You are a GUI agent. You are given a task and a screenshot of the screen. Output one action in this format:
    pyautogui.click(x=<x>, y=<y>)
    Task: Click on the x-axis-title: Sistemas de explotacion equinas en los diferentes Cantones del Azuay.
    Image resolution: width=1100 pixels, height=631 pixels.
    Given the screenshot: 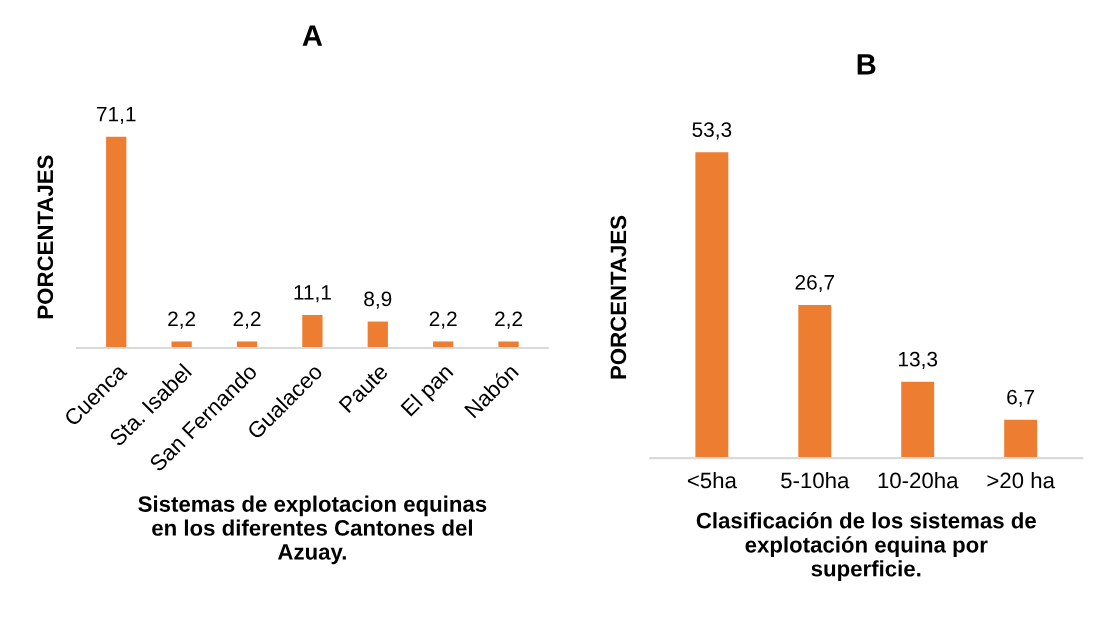 What is the action you would take?
    pyautogui.click(x=312, y=530)
    